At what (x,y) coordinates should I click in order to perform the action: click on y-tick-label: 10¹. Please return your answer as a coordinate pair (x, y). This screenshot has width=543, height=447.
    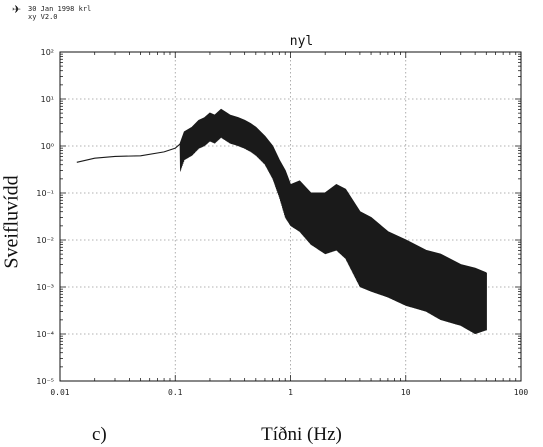
    Looking at the image, I should click on (47, 99).